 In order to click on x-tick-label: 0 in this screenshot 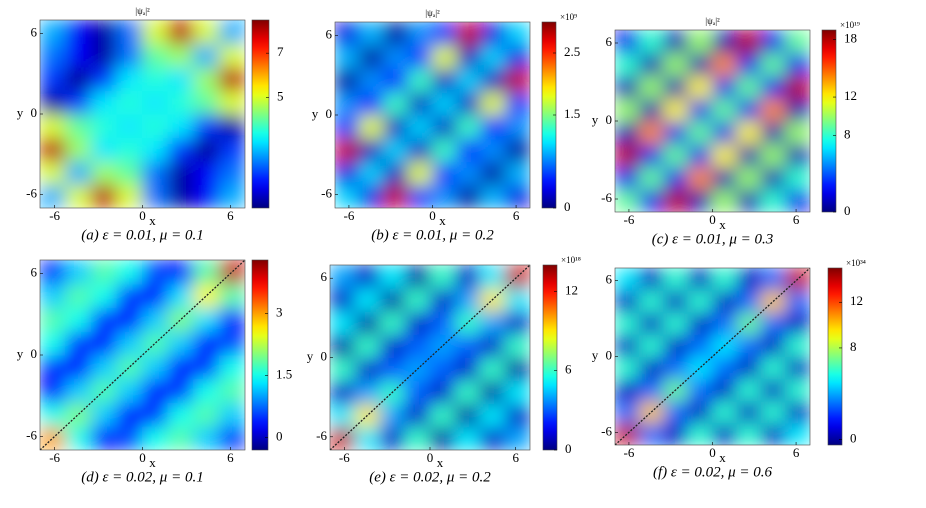, I will do `click(712, 452)`.